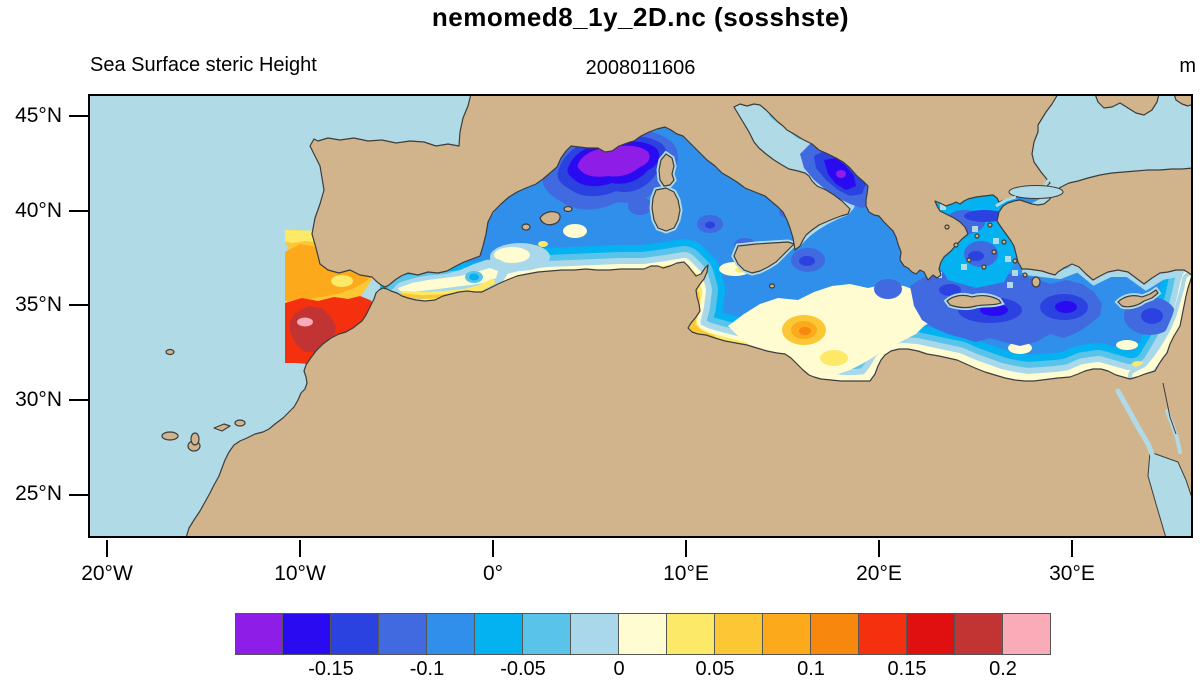  Describe the element at coordinates (974, 301) in the screenshot. I see `island-crete` at that location.